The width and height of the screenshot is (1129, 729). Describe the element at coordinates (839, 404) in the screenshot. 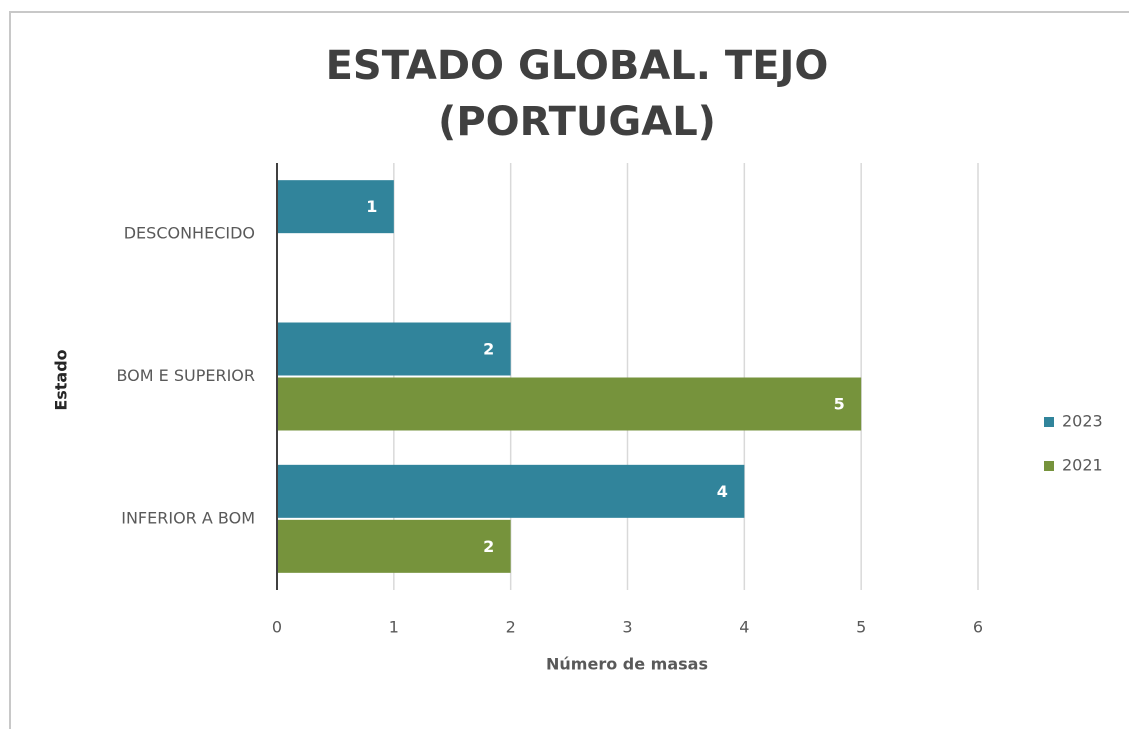

I see `data-label: 5` at that location.